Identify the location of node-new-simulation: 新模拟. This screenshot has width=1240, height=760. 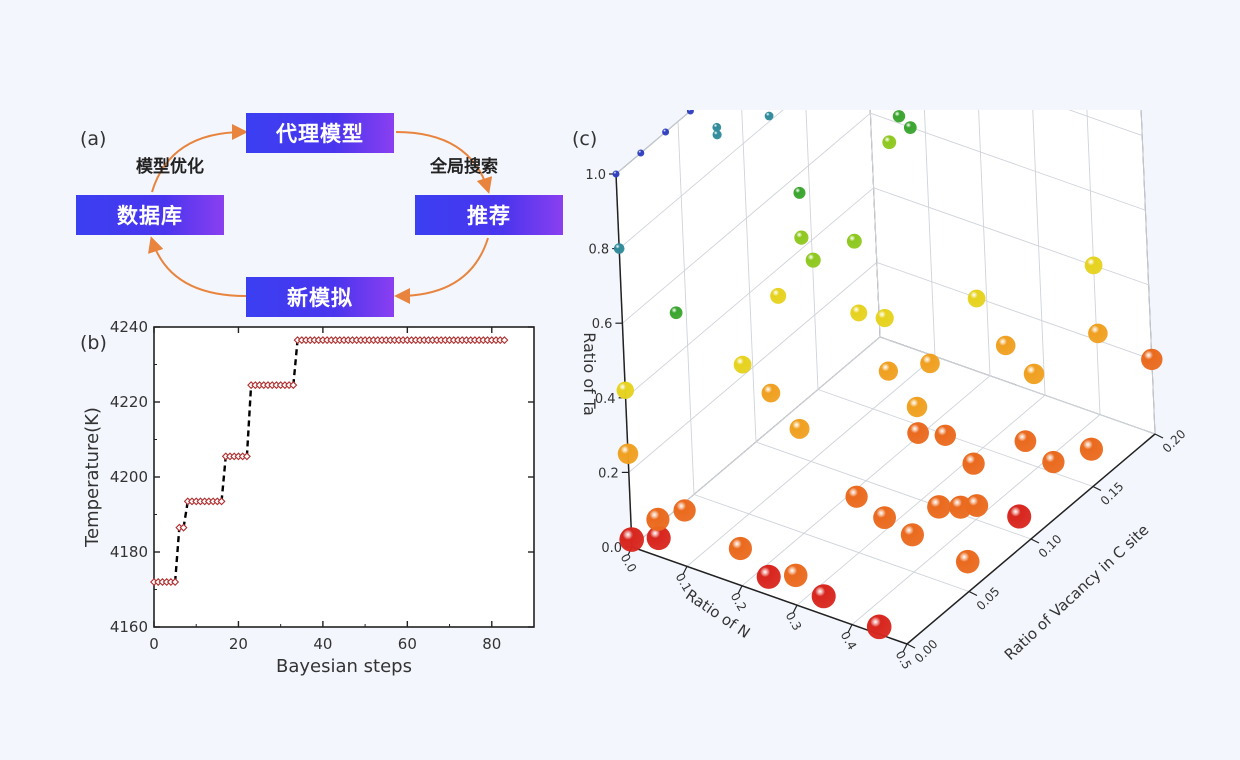
(320, 297).